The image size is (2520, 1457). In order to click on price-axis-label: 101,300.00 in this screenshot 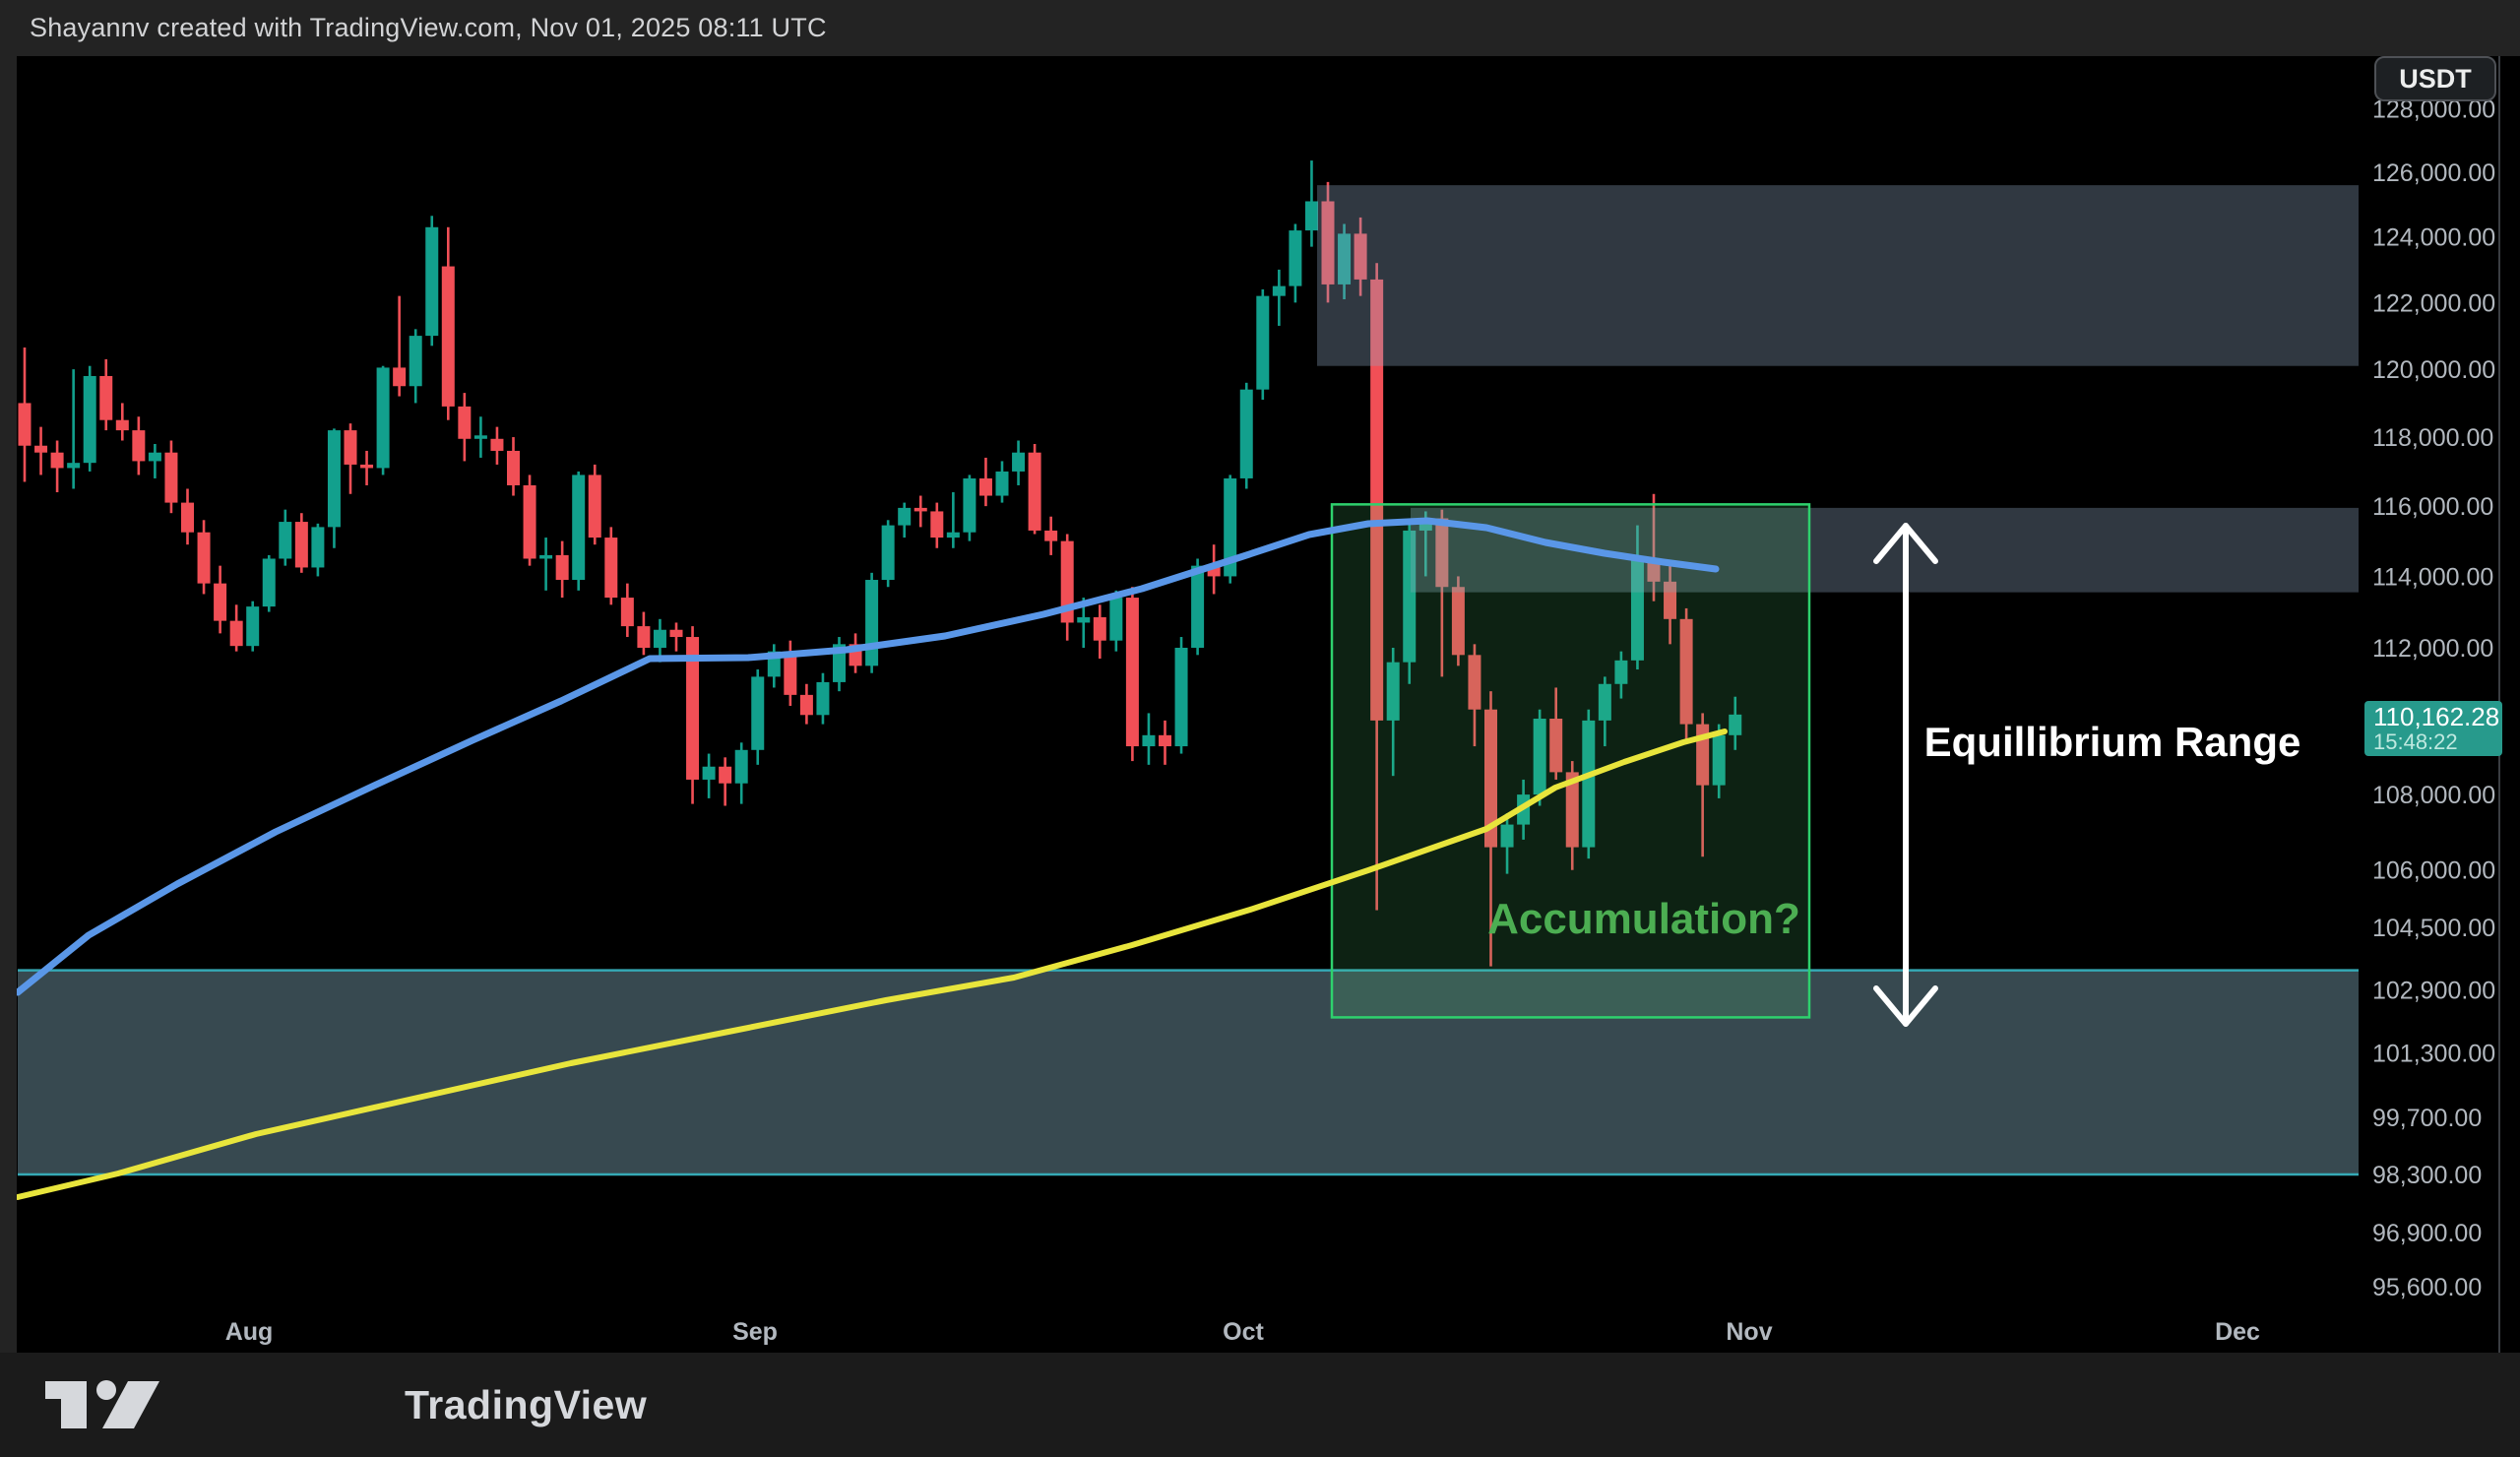, I will do `click(2433, 1054)`.